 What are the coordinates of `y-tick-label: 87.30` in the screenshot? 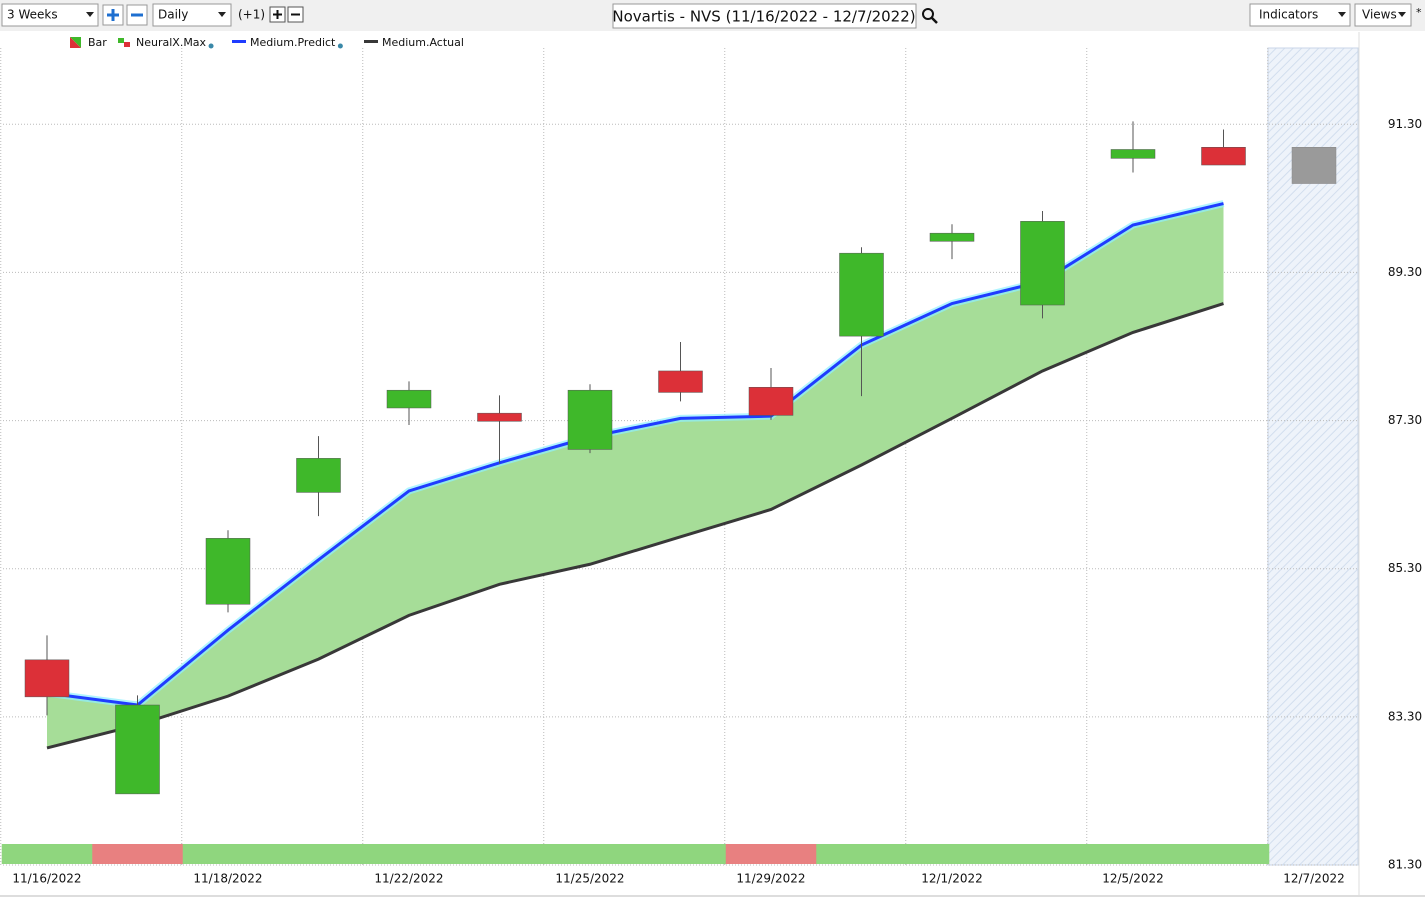 It's located at (1405, 420).